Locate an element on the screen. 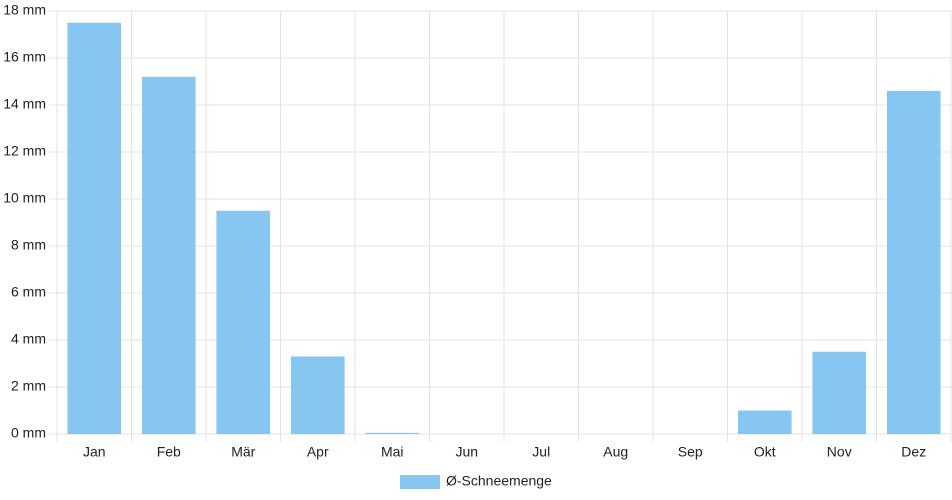 The width and height of the screenshot is (952, 500). x-tick-label: Dez is located at coordinates (913, 452).